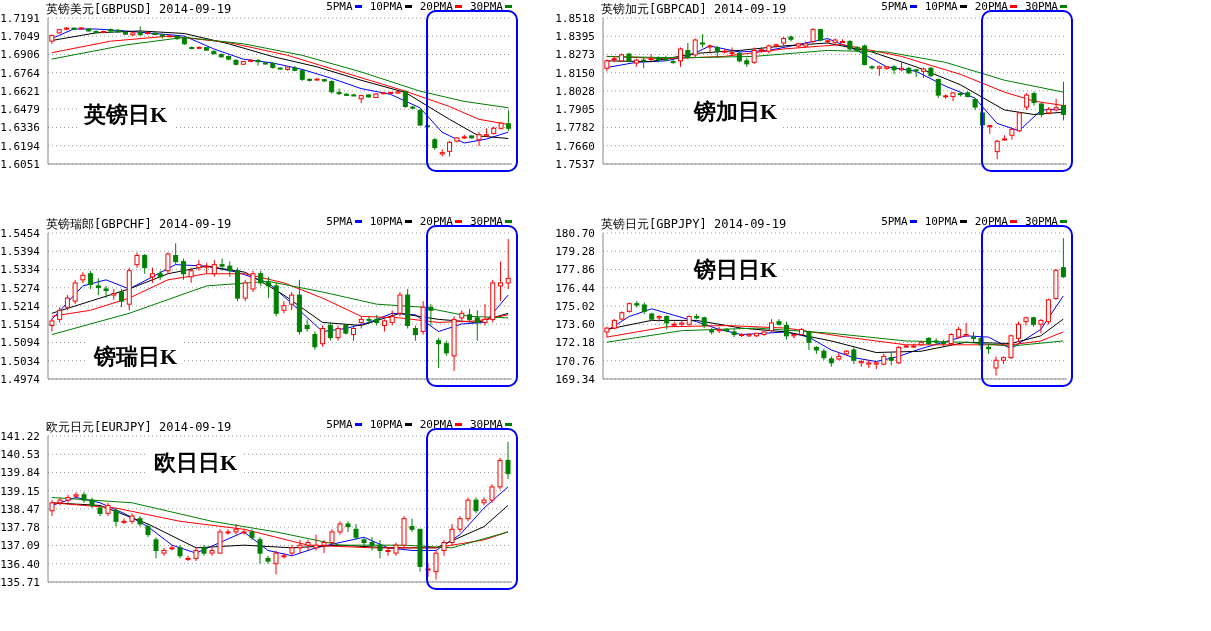 The height and width of the screenshot is (631, 1211). What do you see at coordinates (575, 343) in the screenshot?
I see `y-tick-label: 172.18` at bounding box center [575, 343].